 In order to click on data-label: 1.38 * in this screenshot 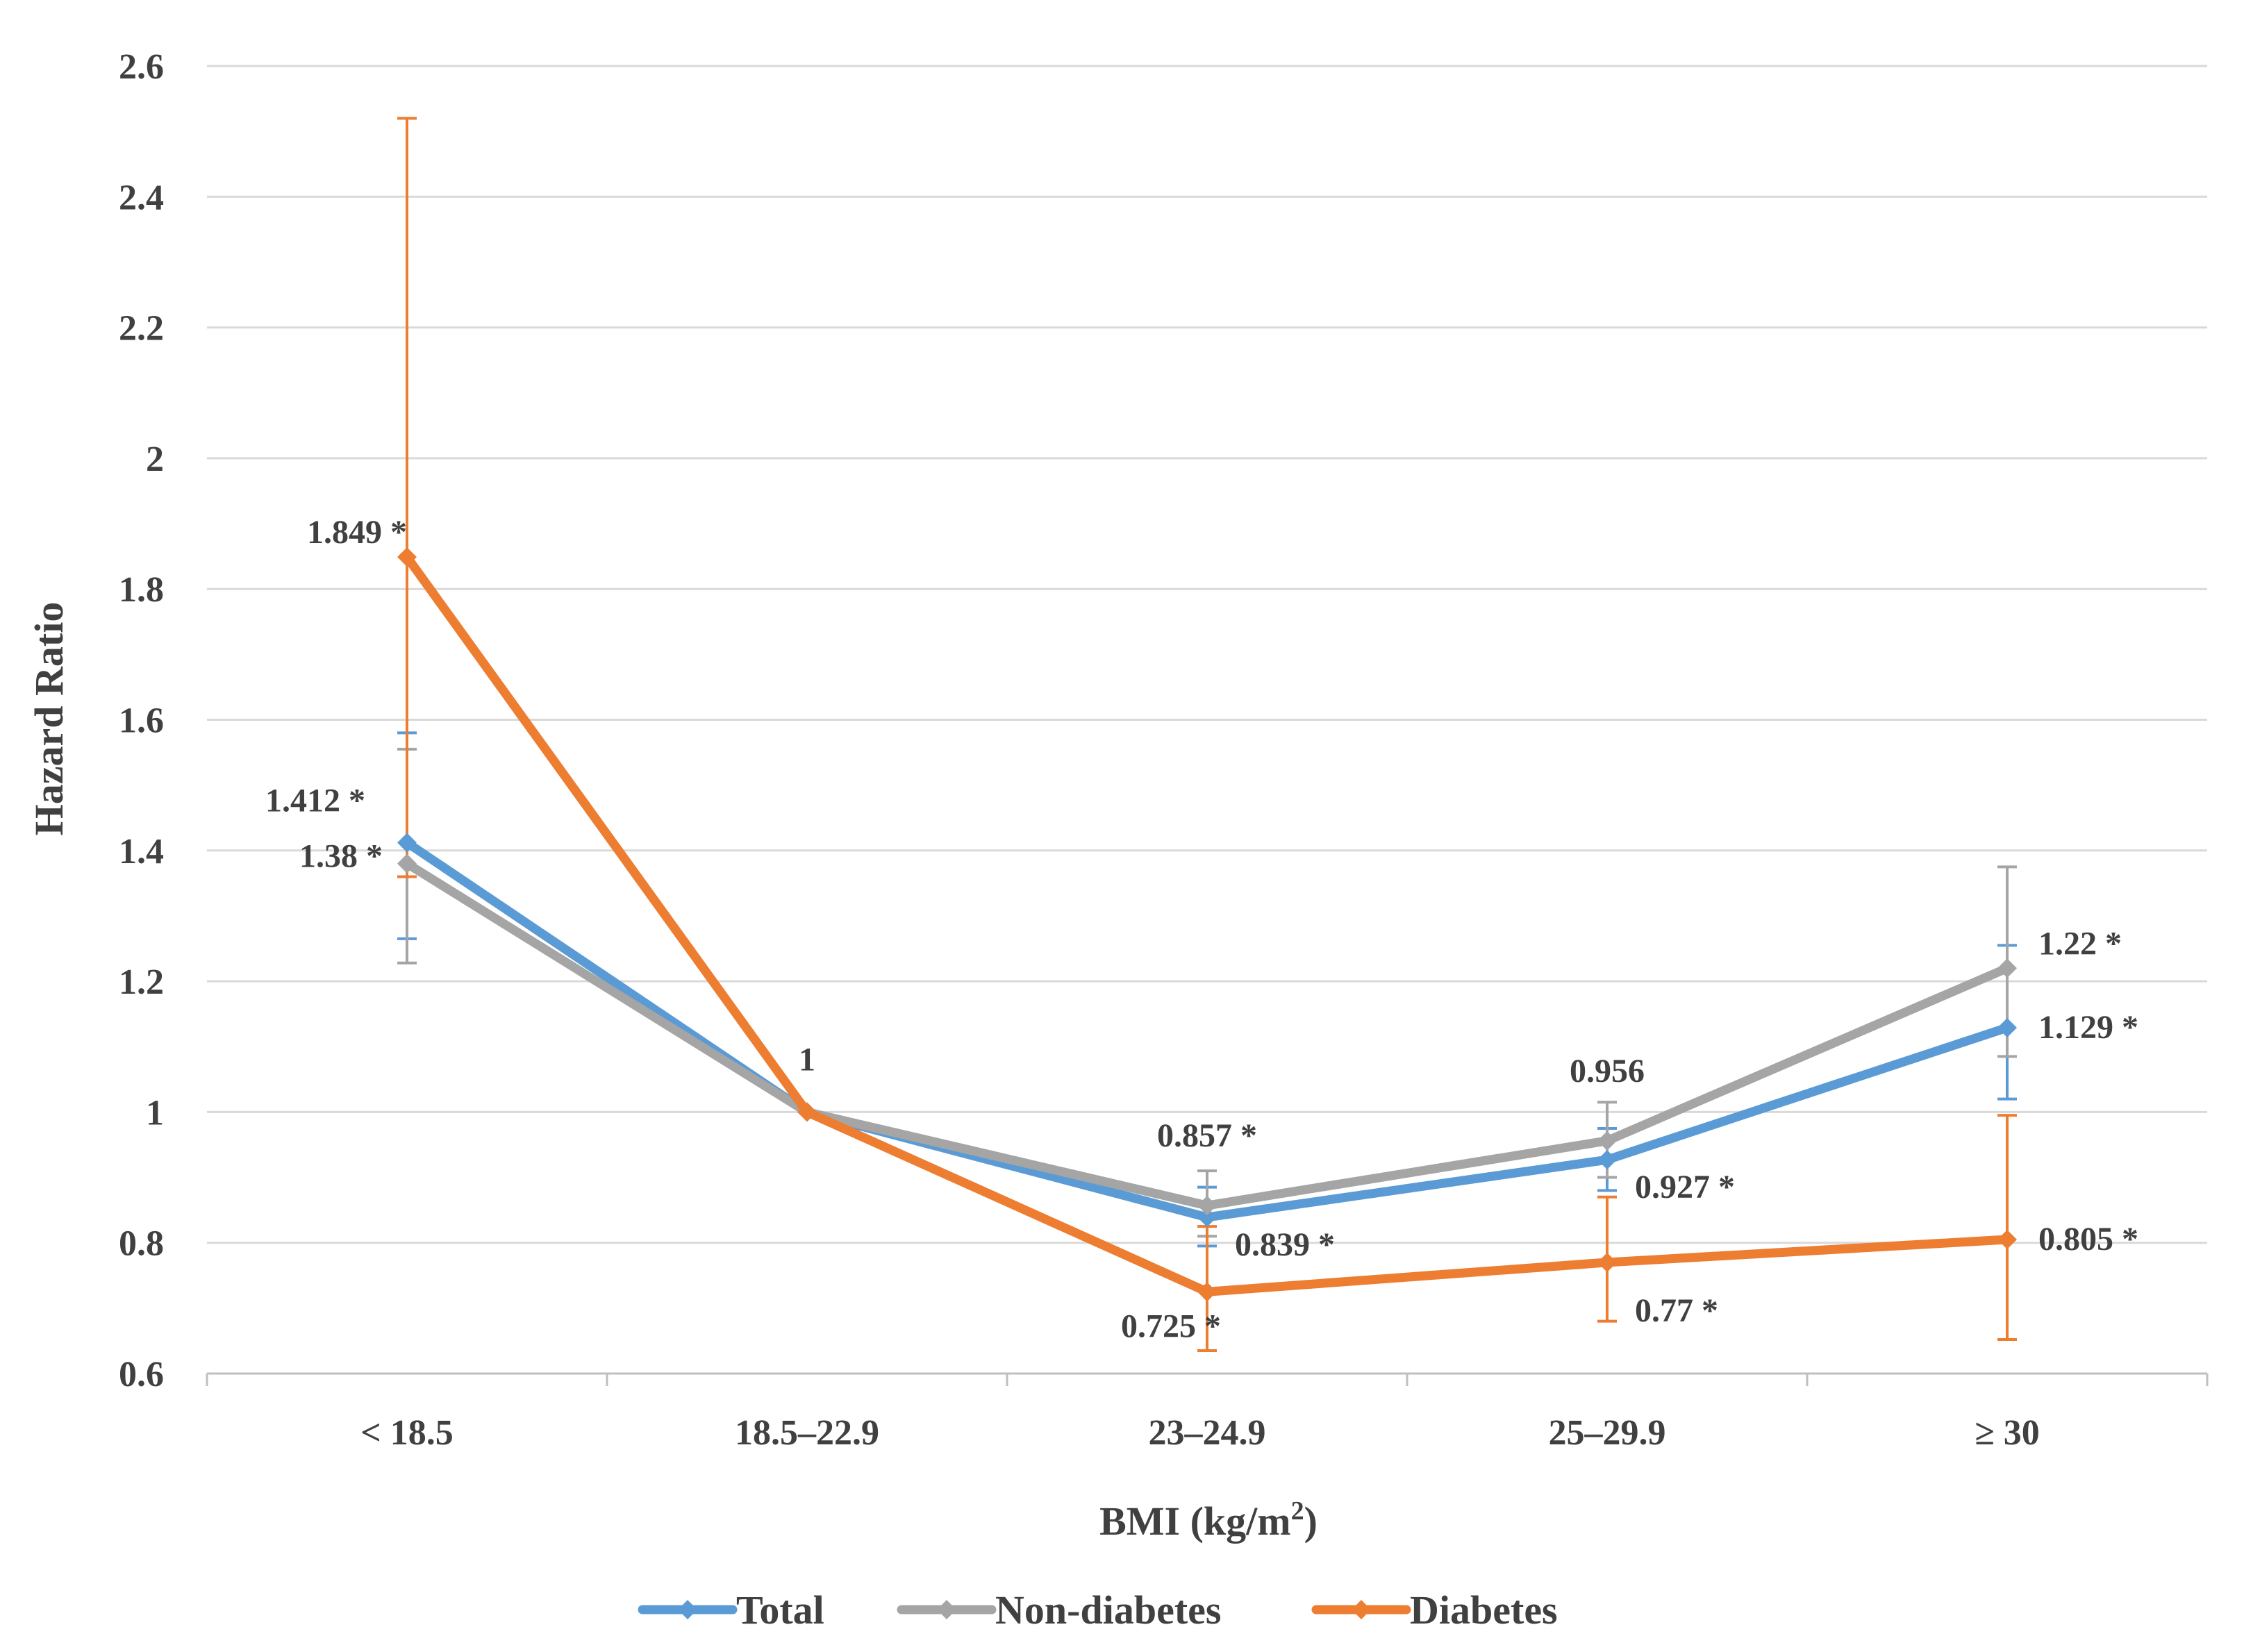, I will do `click(341, 856)`.